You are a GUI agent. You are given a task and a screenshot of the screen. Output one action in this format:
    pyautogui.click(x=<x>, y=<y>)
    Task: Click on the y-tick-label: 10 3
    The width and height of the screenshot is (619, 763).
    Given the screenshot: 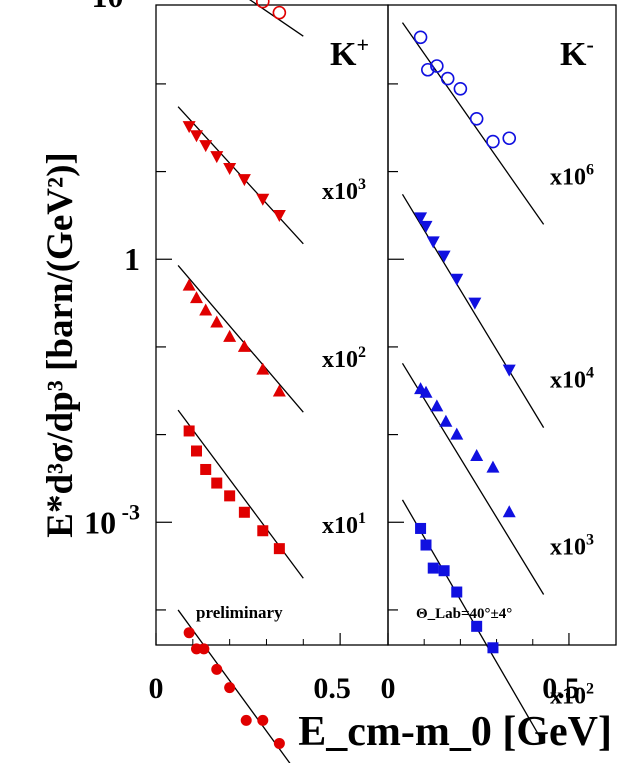 What is the action you would take?
    pyautogui.click(x=116, y=7)
    